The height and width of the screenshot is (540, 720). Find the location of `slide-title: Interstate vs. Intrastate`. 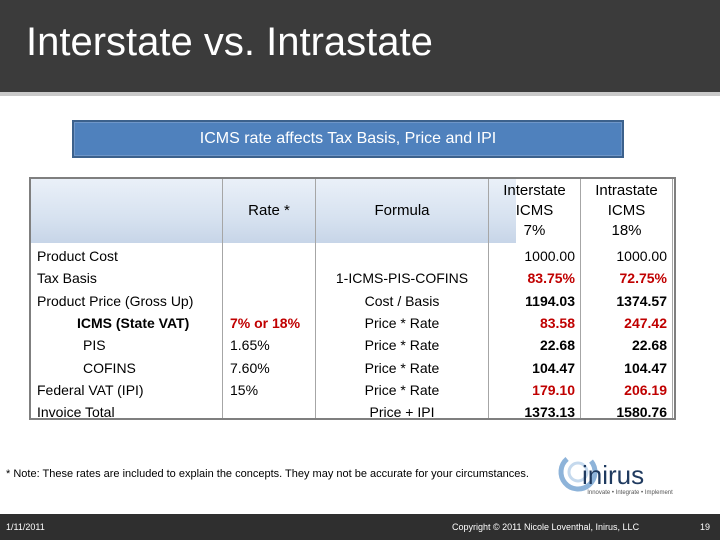

slide-title: Interstate vs. Intrastate is located at coordinates (229, 42).